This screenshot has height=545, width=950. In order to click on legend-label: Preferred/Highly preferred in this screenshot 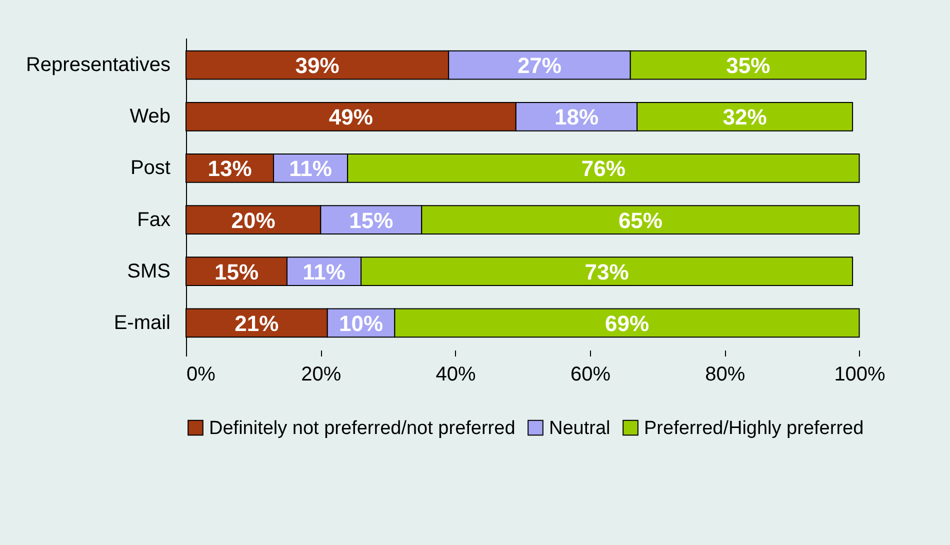, I will do `click(754, 428)`.